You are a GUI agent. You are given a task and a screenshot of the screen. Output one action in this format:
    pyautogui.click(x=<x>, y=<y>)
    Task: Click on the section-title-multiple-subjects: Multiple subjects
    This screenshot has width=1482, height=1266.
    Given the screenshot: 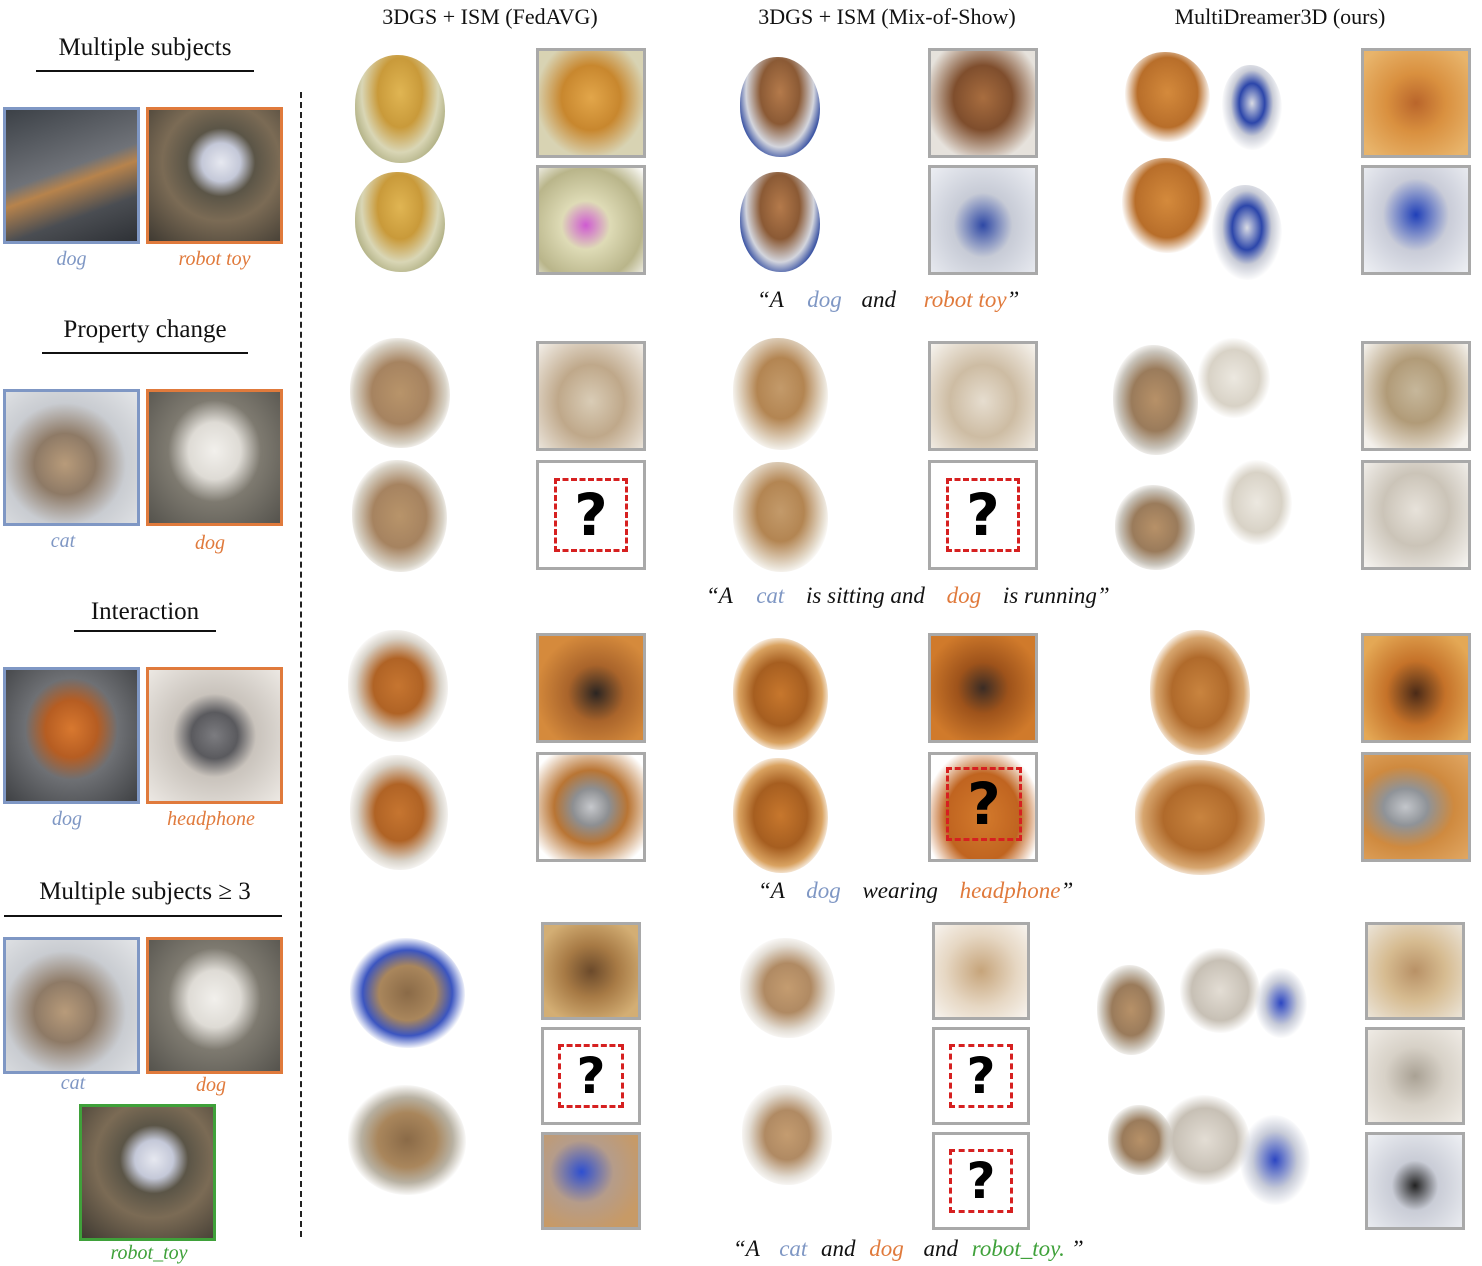 What is the action you would take?
    pyautogui.click(x=145, y=47)
    